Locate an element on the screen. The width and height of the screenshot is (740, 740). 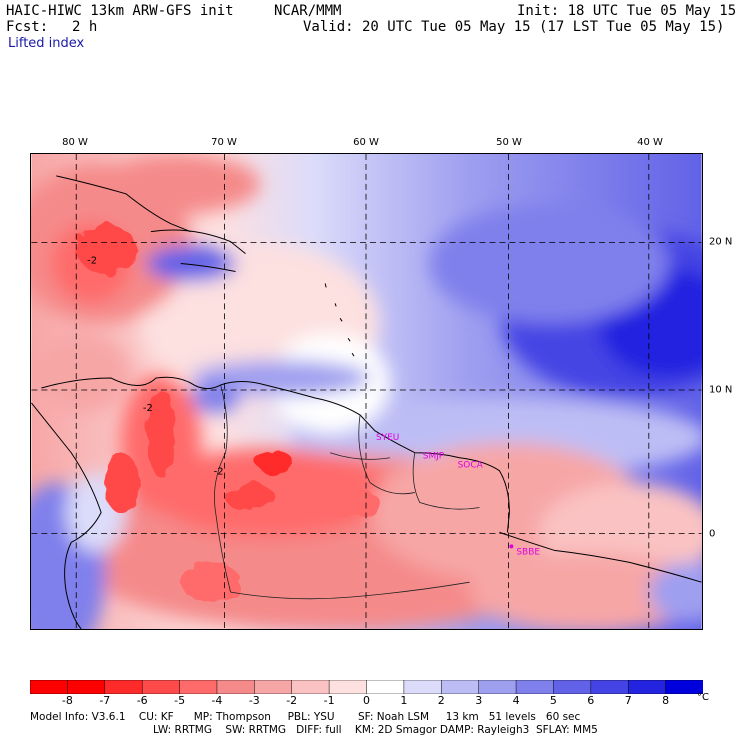
unit-label: °C is located at coordinates (703, 697).